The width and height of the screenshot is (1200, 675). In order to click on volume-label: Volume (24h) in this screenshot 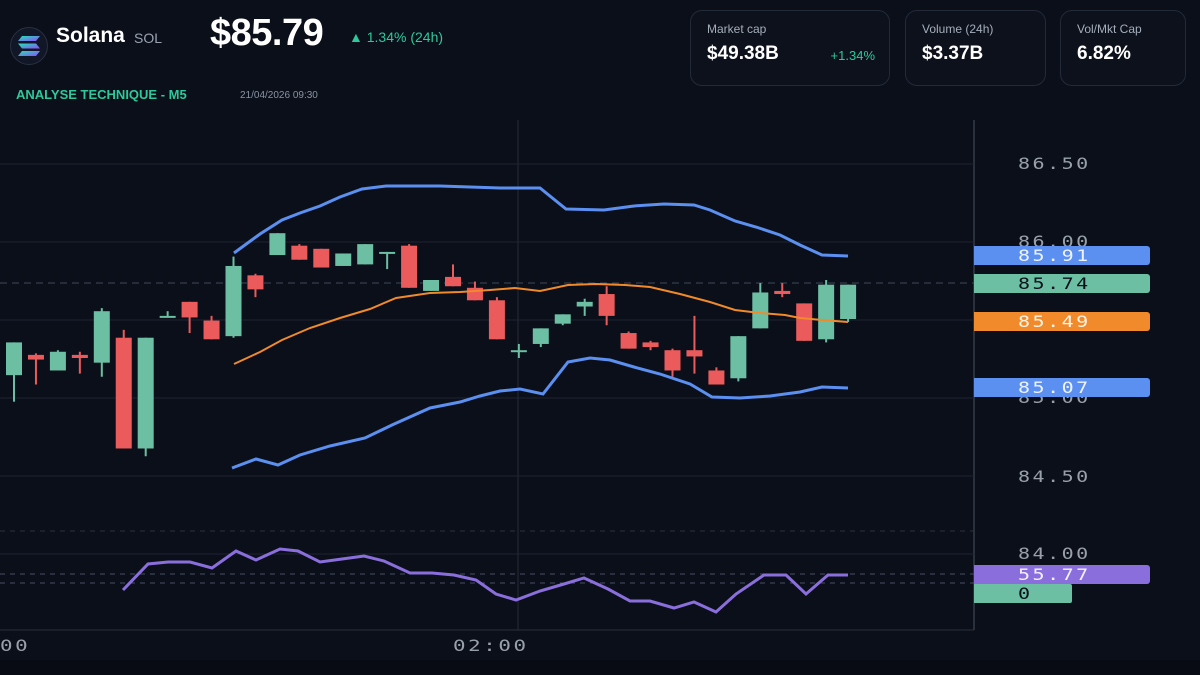, I will do `click(958, 29)`.